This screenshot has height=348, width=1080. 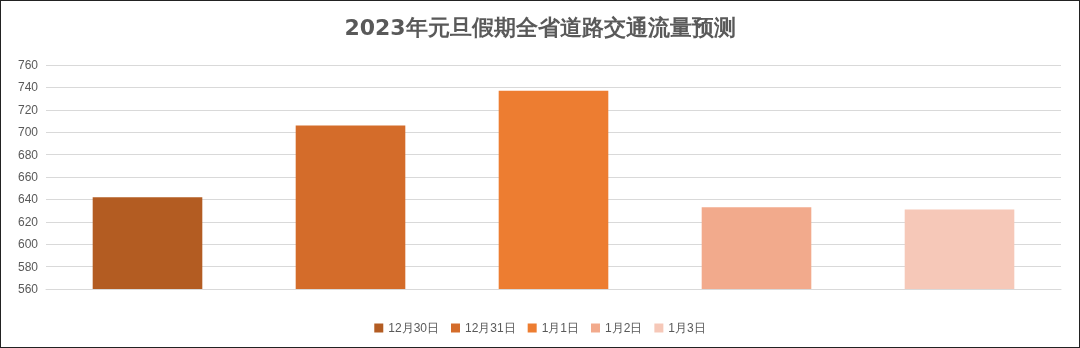 I want to click on y-tick-label: 680, so click(x=28, y=154).